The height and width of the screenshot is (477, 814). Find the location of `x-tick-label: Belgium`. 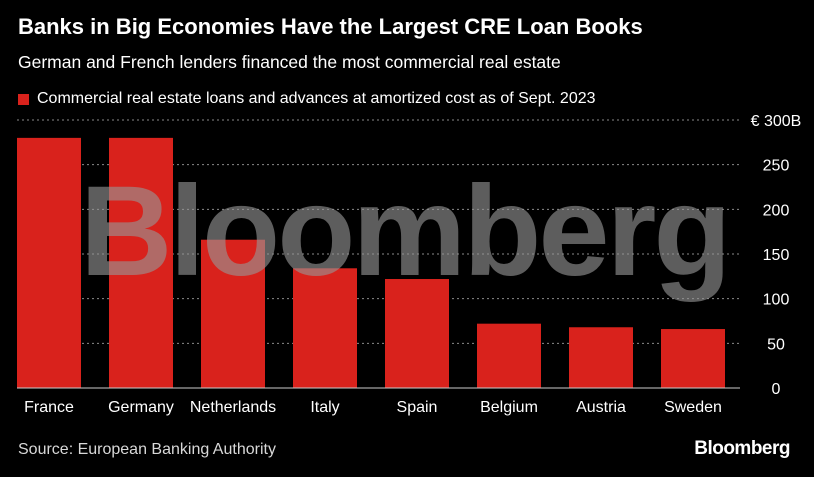

x-tick-label: Belgium is located at coordinates (509, 407).